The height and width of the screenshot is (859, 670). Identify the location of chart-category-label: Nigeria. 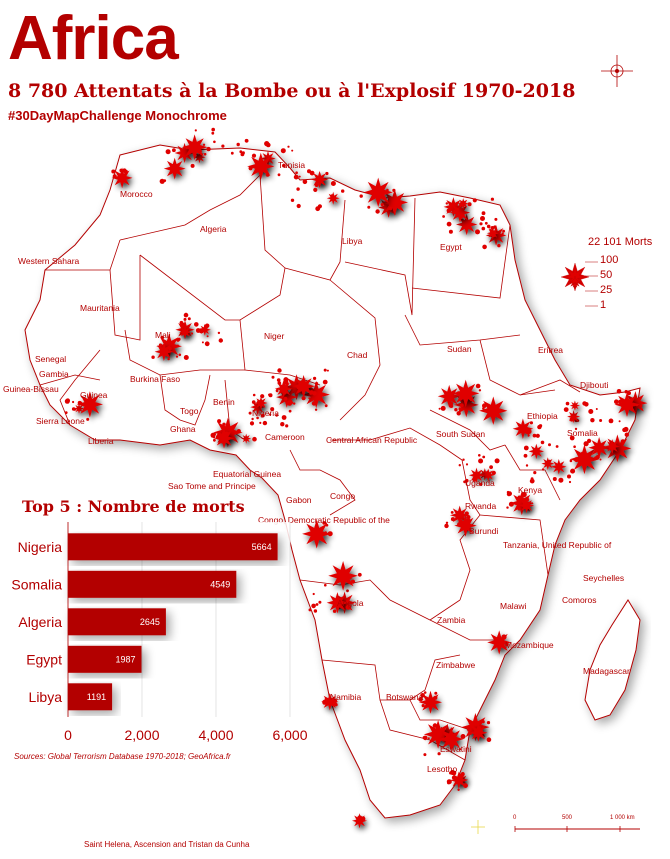
(40, 547).